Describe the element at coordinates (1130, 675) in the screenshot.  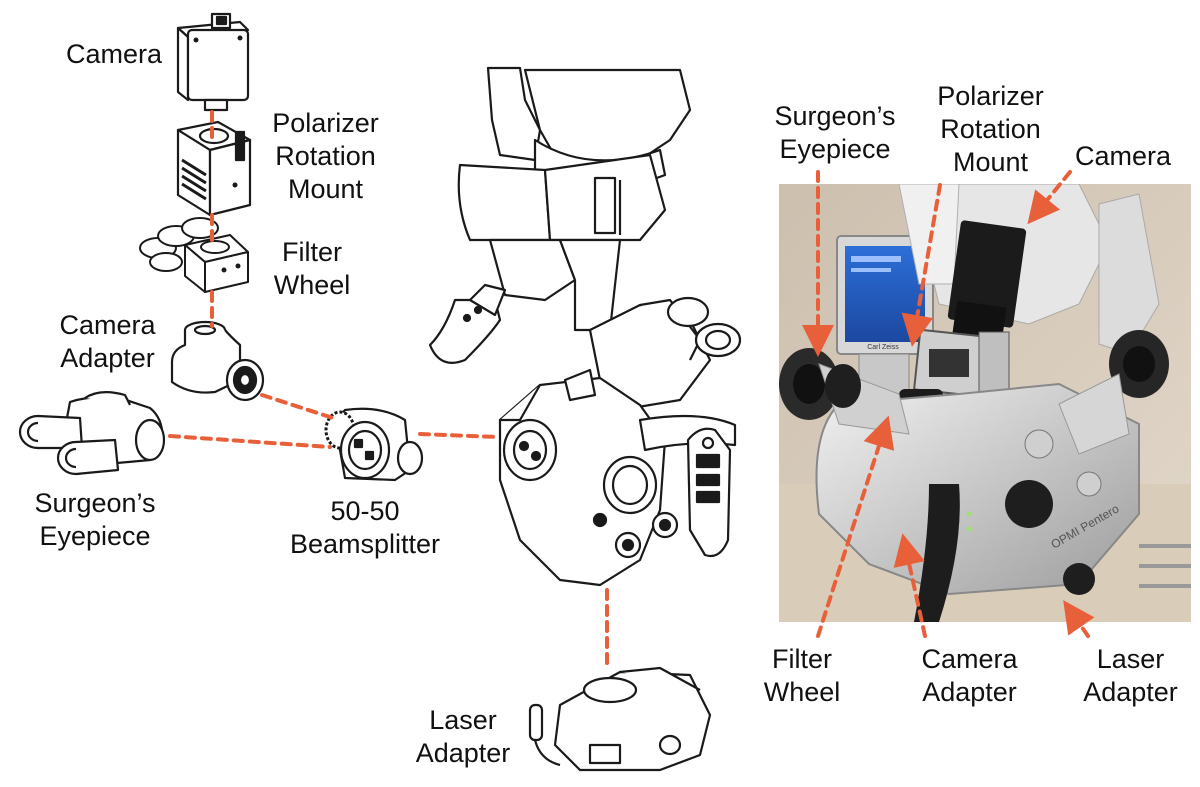
I see `label-laser-adapter-right: Laser Adapter` at that location.